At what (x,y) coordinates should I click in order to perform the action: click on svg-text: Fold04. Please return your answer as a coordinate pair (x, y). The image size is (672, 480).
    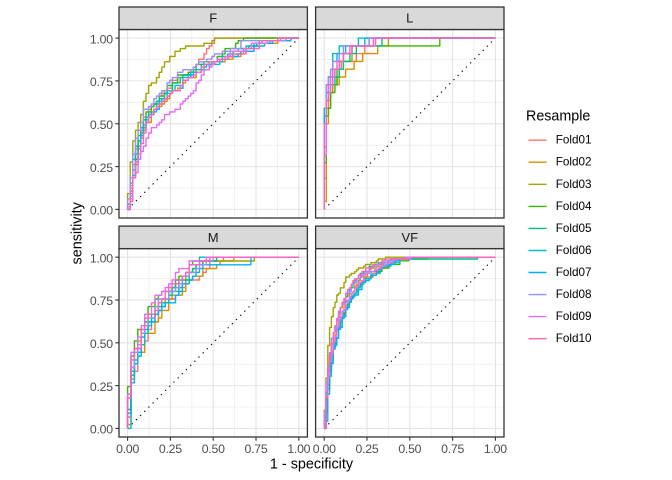
    Looking at the image, I should click on (574, 206).